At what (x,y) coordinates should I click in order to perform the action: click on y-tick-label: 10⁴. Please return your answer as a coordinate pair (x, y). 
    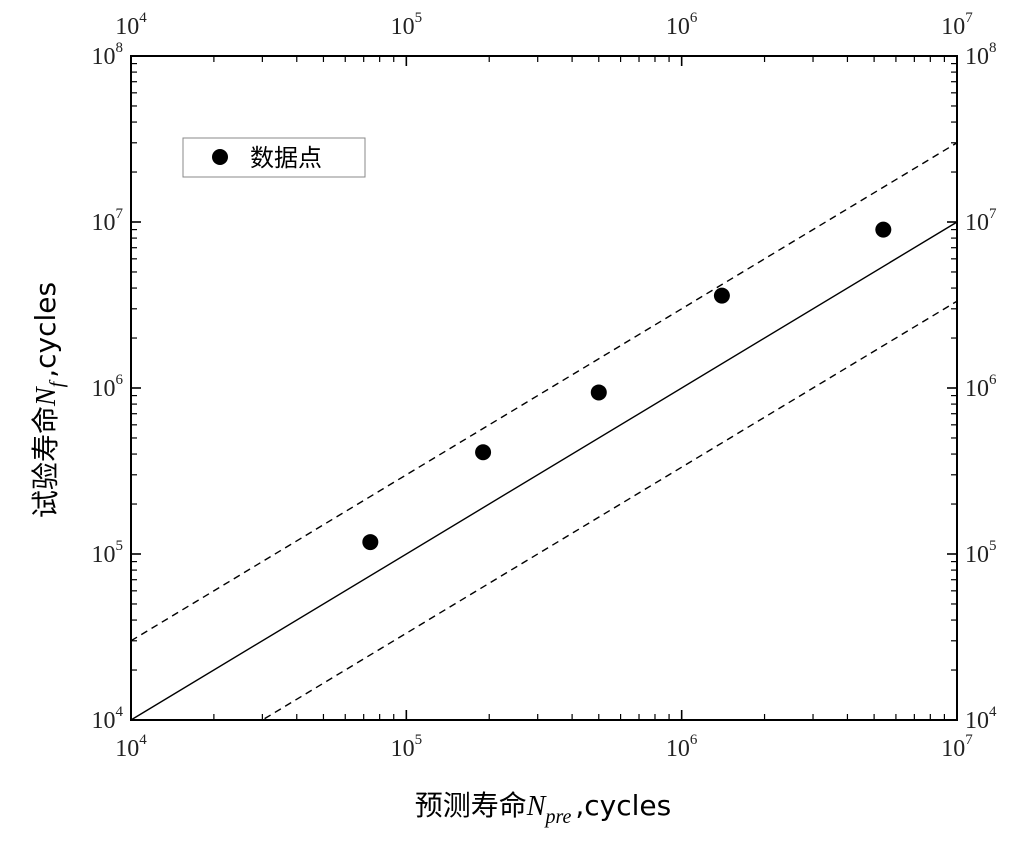
    Looking at the image, I should click on (108, 719).